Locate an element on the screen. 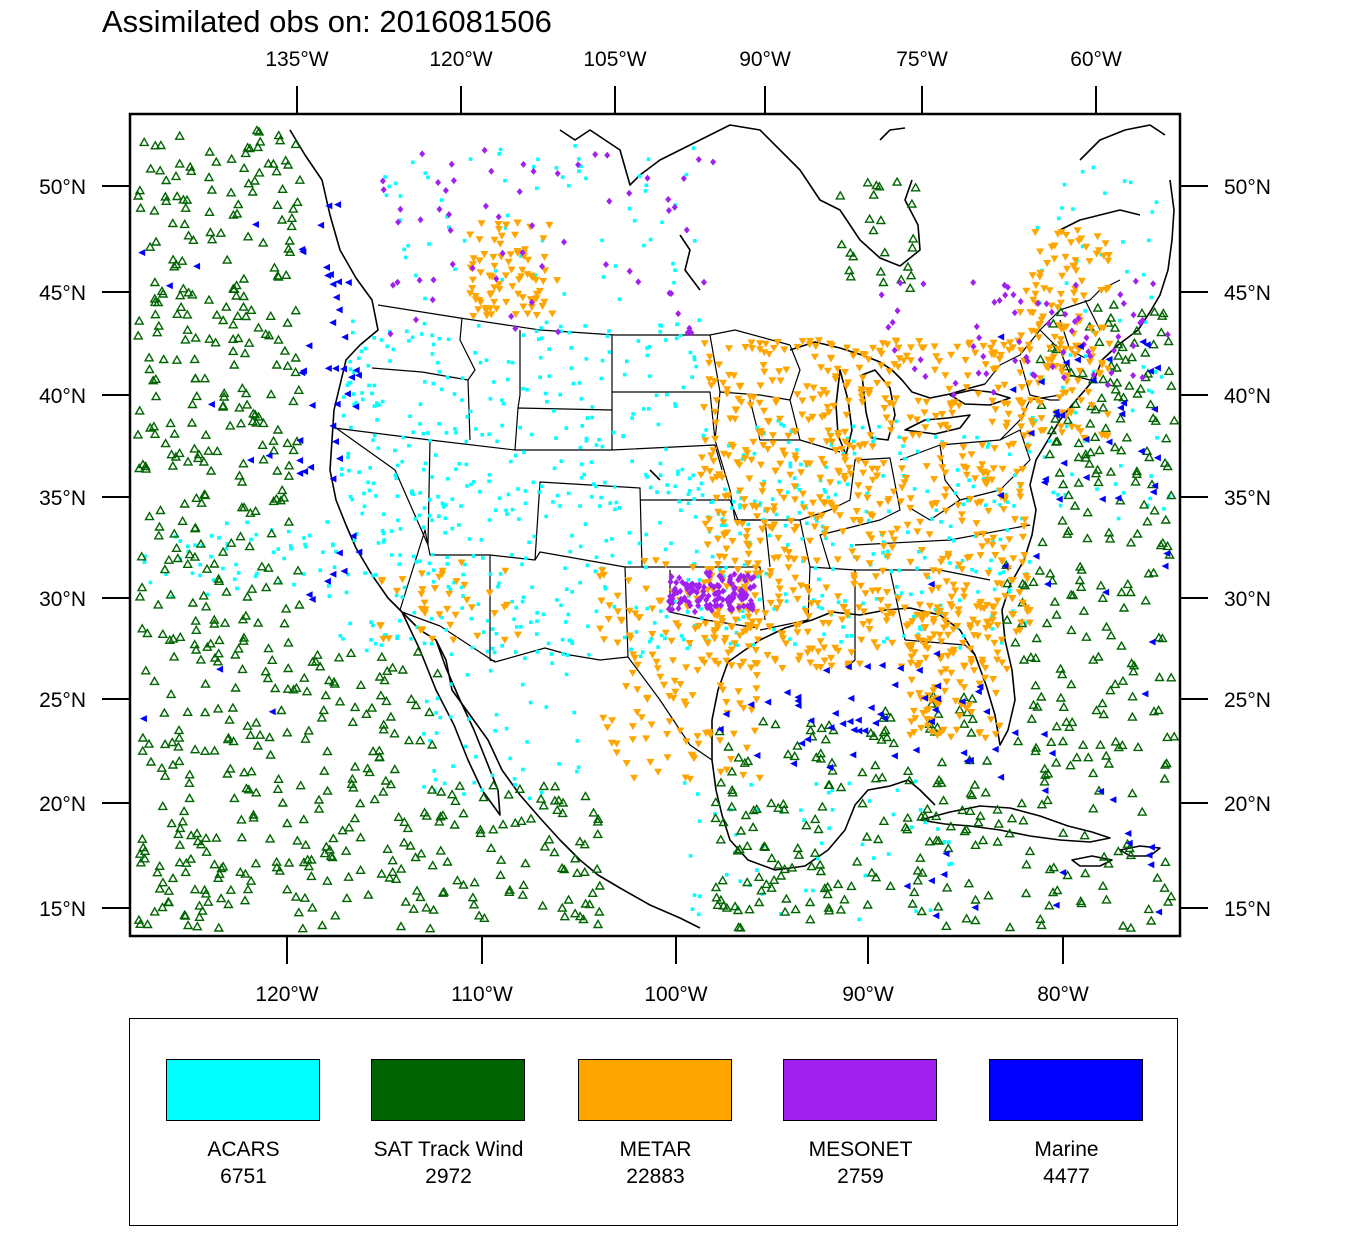  top-lon-ticks is located at coordinates (696, 100).